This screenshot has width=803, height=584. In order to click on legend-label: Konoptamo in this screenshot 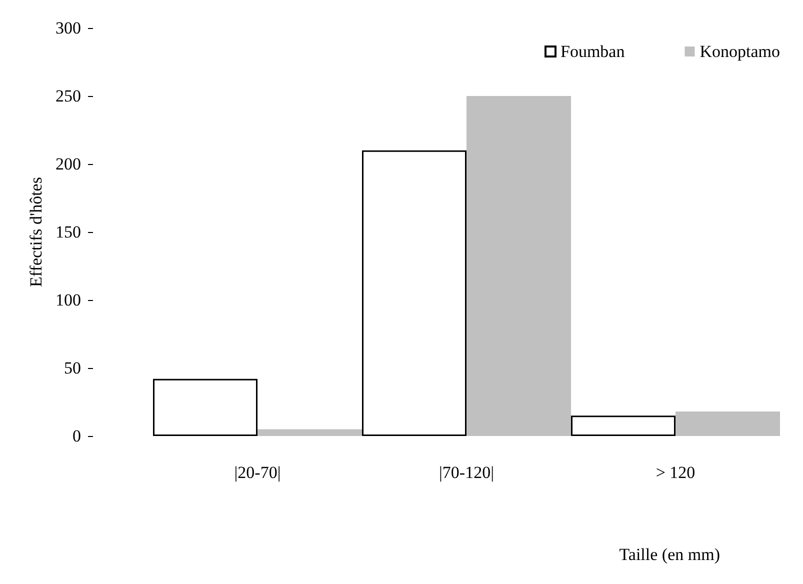, I will do `click(740, 51)`.